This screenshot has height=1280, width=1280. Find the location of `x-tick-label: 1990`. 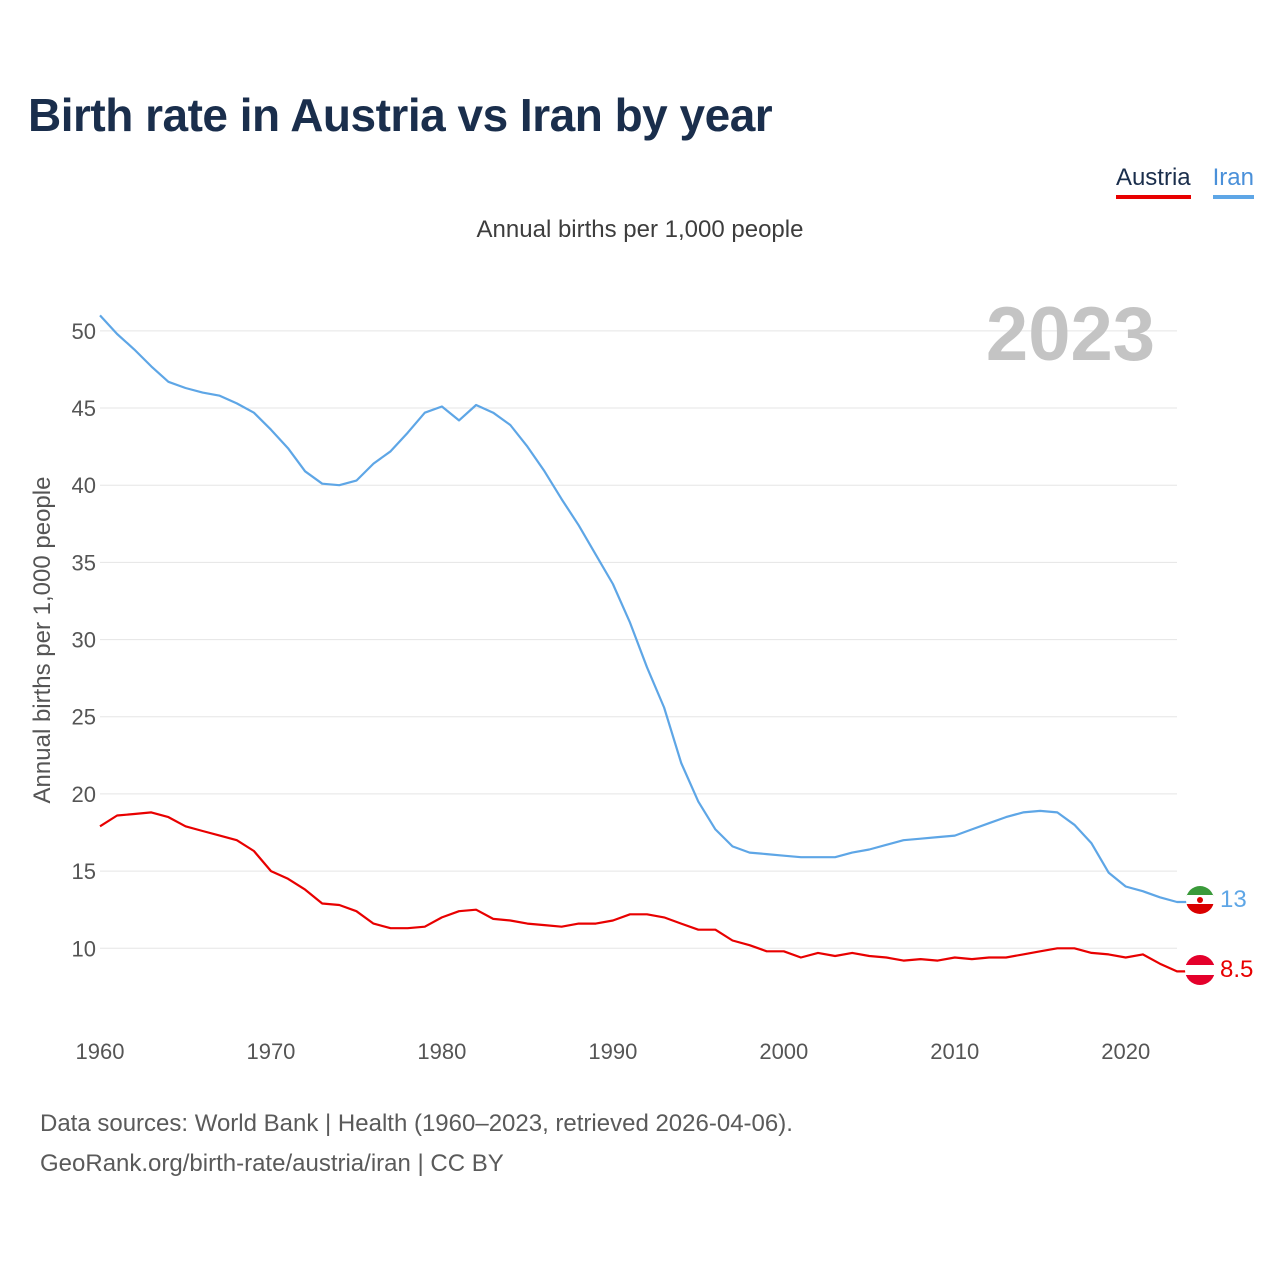

x-tick-label: 1990 is located at coordinates (612, 1051).